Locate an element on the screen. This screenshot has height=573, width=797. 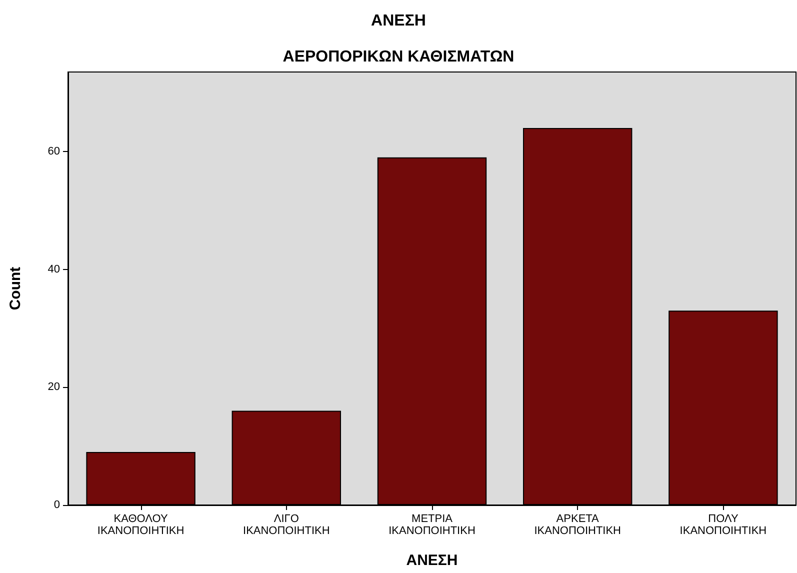
x-tick-label: ΚΑΘΟΛΟΥ ΙΚΑΝΟΠΟΙΗΤΙΚΗ is located at coordinates (140, 525).